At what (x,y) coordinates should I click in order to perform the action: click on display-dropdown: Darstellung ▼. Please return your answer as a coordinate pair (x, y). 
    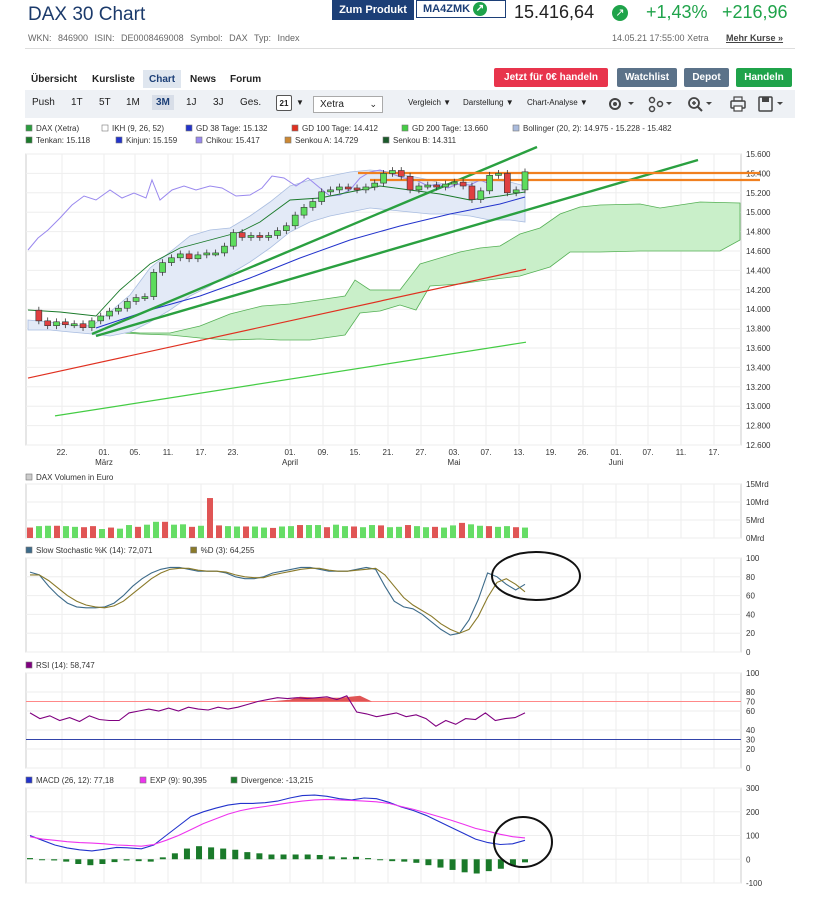
    Looking at the image, I should click on (488, 102).